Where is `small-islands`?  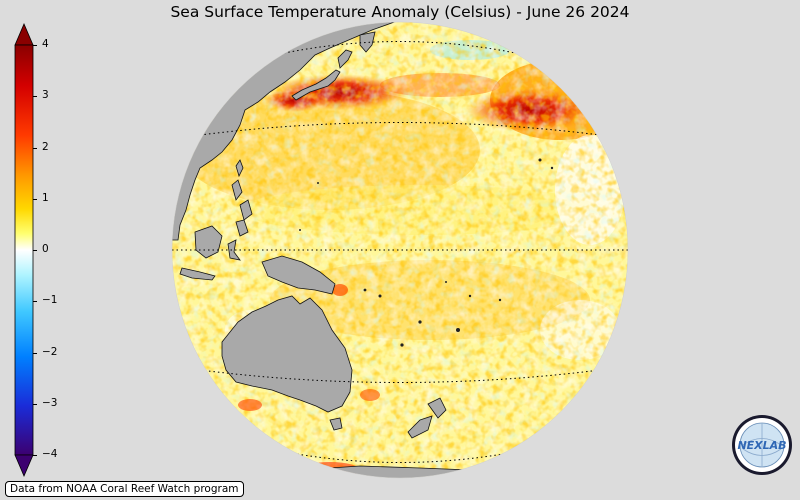 small-islands is located at coordinates (426, 252).